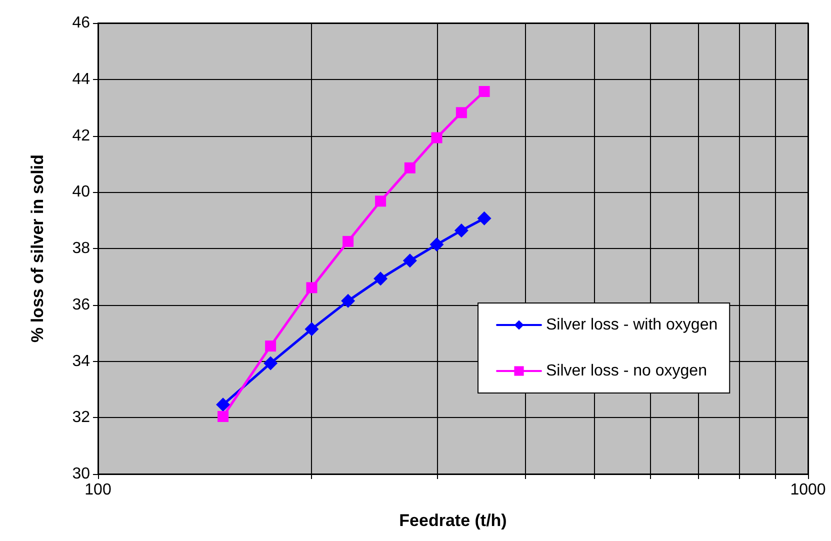 Image resolution: width=831 pixels, height=541 pixels. Describe the element at coordinates (98, 490) in the screenshot. I see `x-tick-label: 100` at that location.